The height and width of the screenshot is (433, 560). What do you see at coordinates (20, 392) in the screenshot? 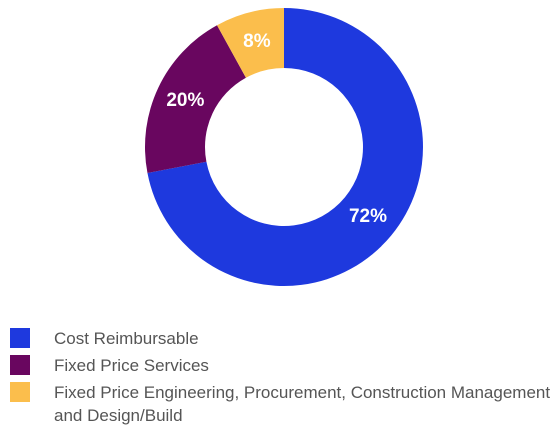
I see `legend-swatch-fixed-price-epc` at bounding box center [20, 392].